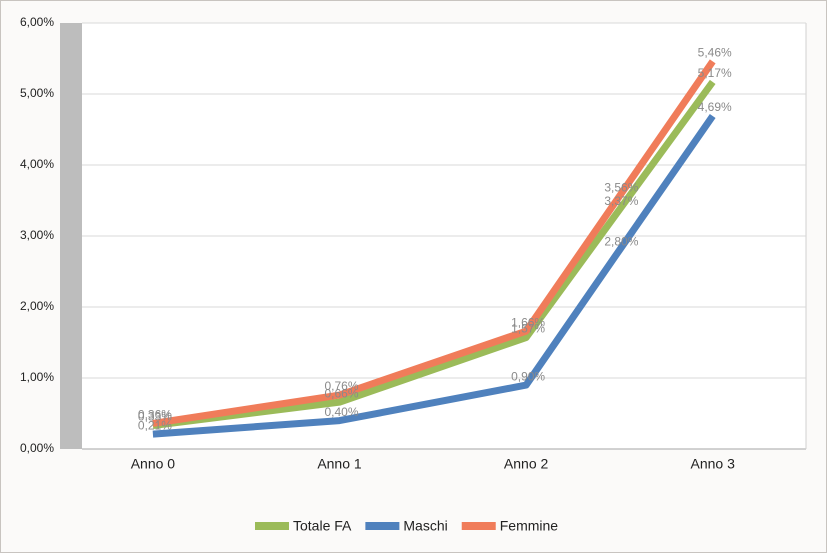  What do you see at coordinates (621, 201) in the screenshot?
I see `data-label: 3,37%` at bounding box center [621, 201].